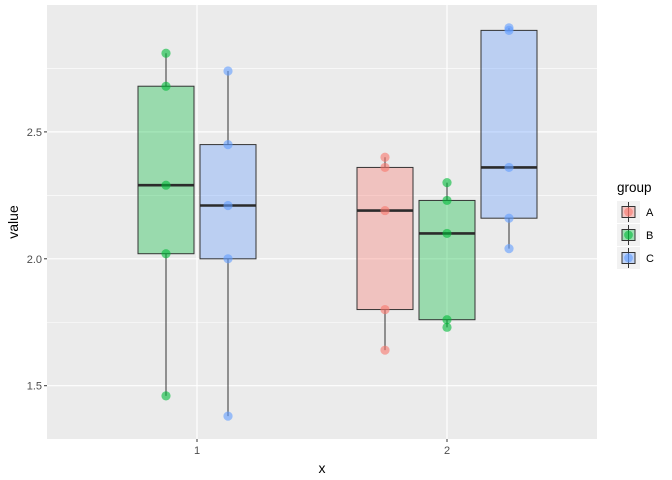  Describe the element at coordinates (635, 212) in the screenshot. I see `legend-key-A: A` at that location.